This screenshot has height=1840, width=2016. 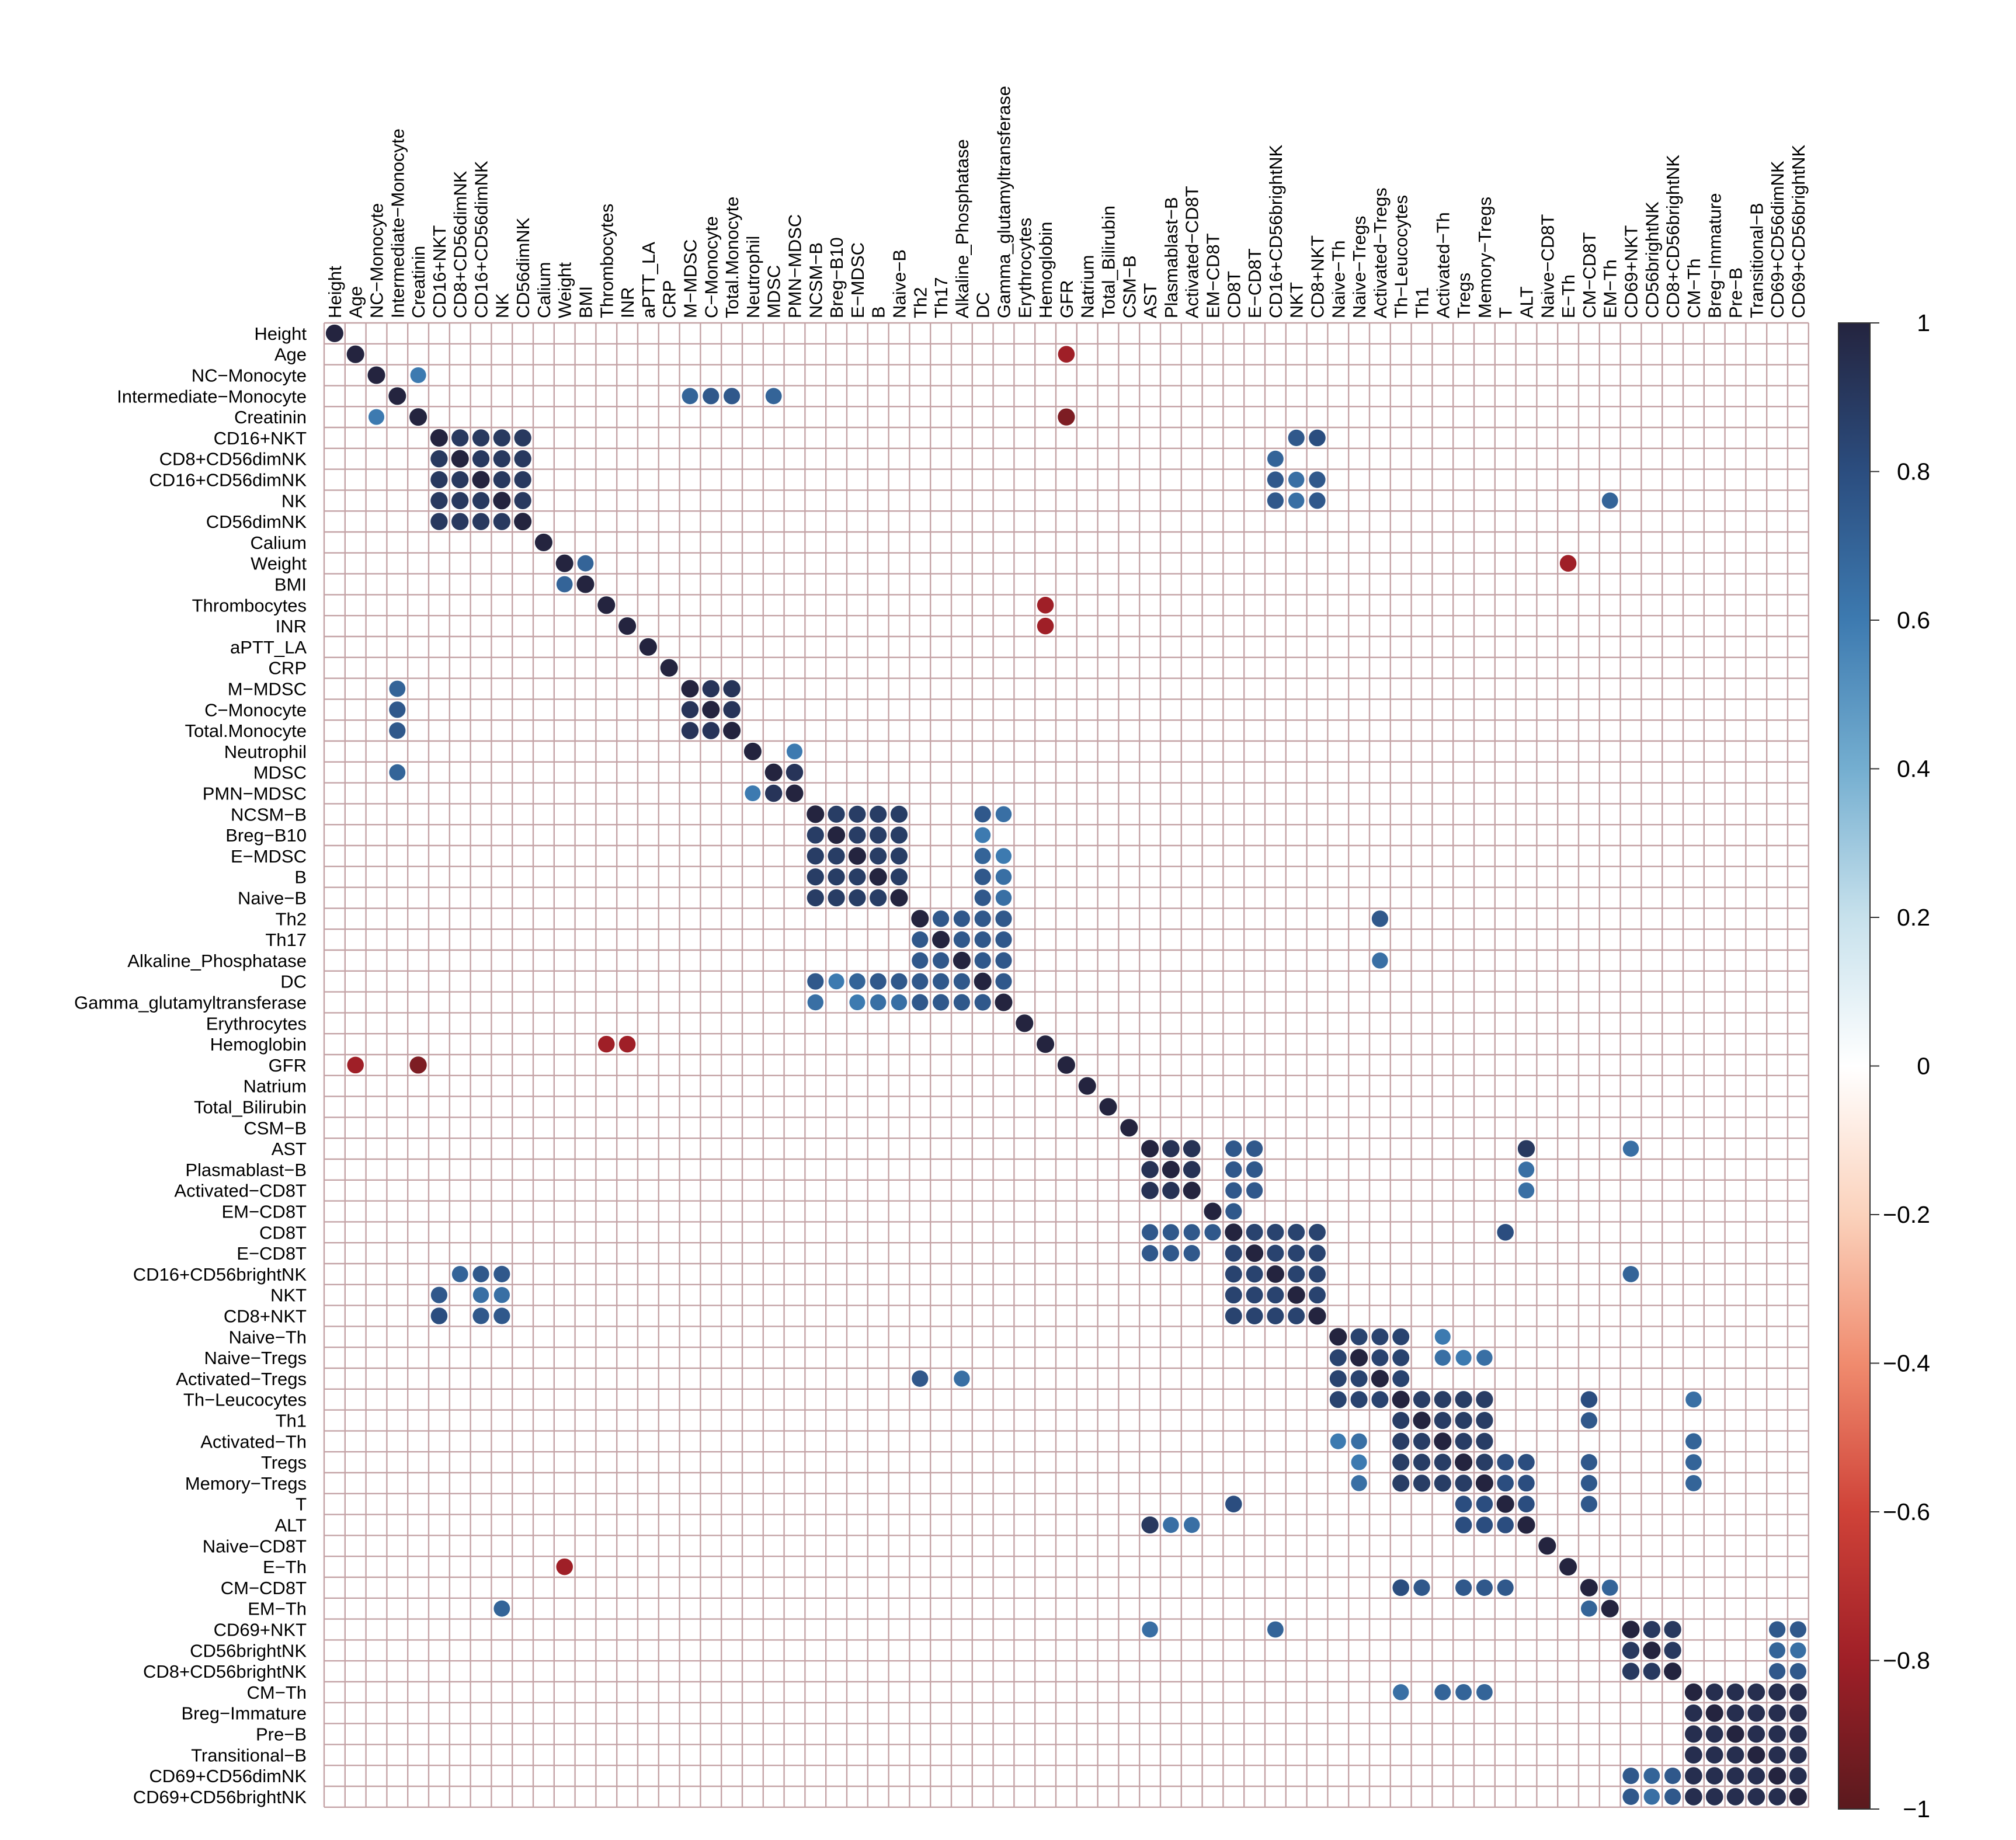 I want to click on column-label: T, so click(x=1506, y=312).